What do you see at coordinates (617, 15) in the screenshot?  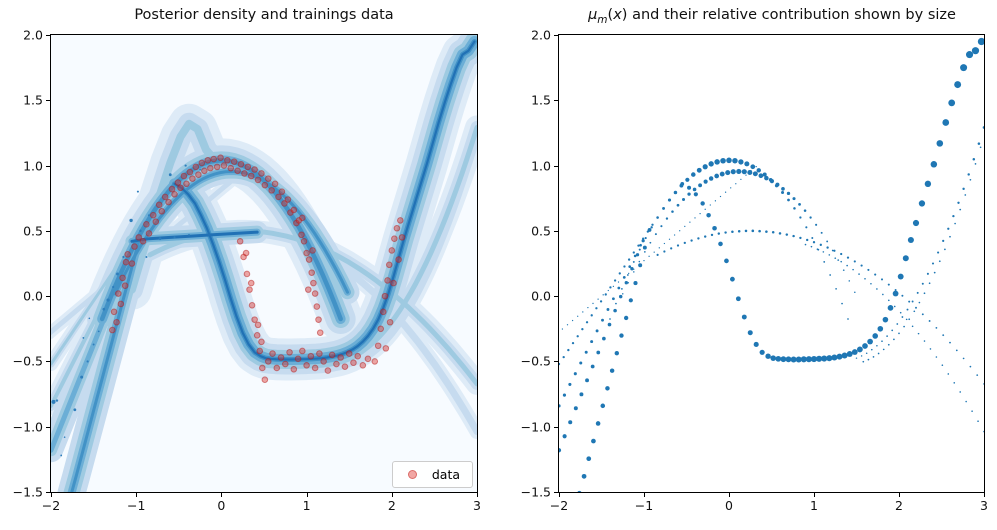 I see `title-math-x: x` at bounding box center [617, 15].